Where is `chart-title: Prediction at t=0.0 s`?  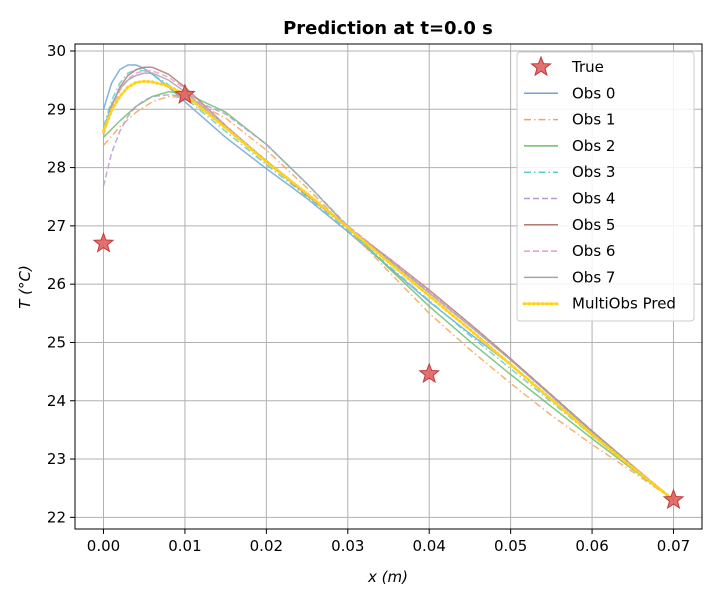
chart-title: Prediction at t=0.0 s is located at coordinates (388, 28).